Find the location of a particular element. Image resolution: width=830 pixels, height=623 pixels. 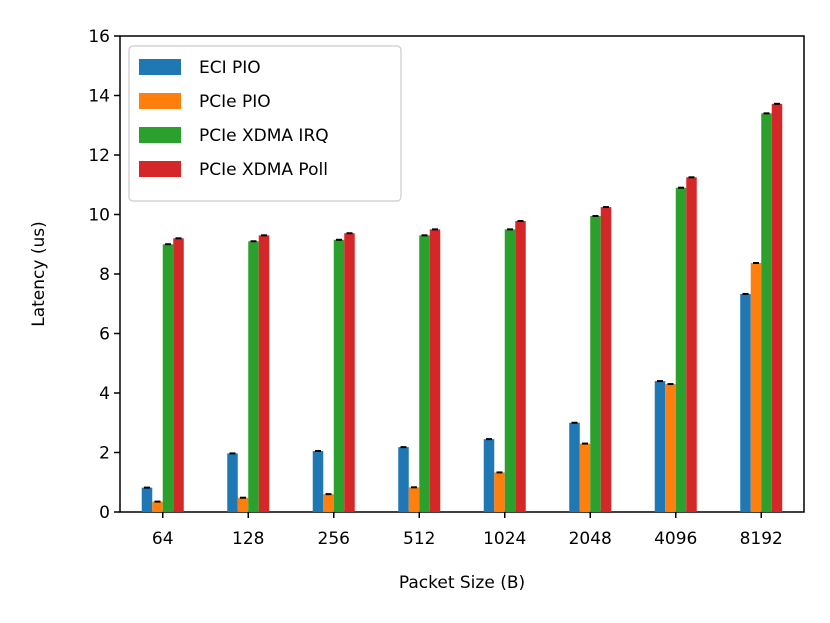

y-tick-label: 16 is located at coordinates (99, 37).